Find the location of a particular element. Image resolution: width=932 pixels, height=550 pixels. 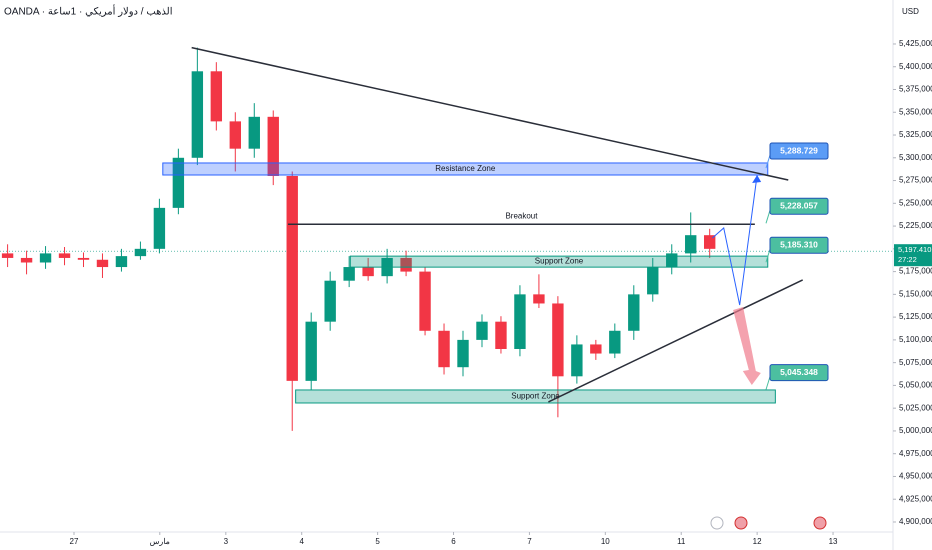

current-price-label: 5,197.410 is located at coordinates (914, 249).